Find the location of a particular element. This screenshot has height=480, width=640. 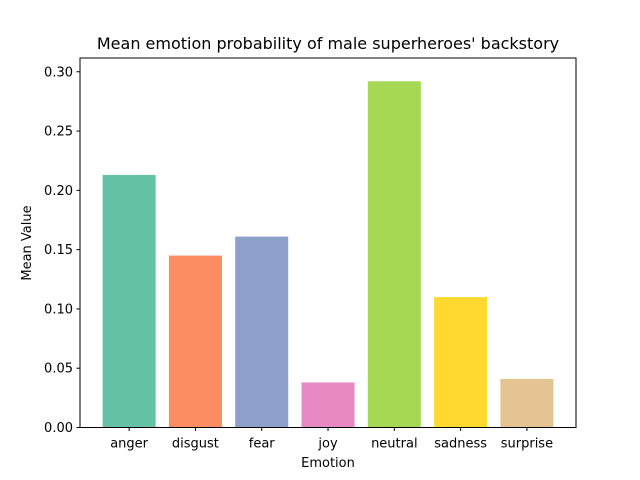

y-tick-label: 0.15 is located at coordinates (58, 250).